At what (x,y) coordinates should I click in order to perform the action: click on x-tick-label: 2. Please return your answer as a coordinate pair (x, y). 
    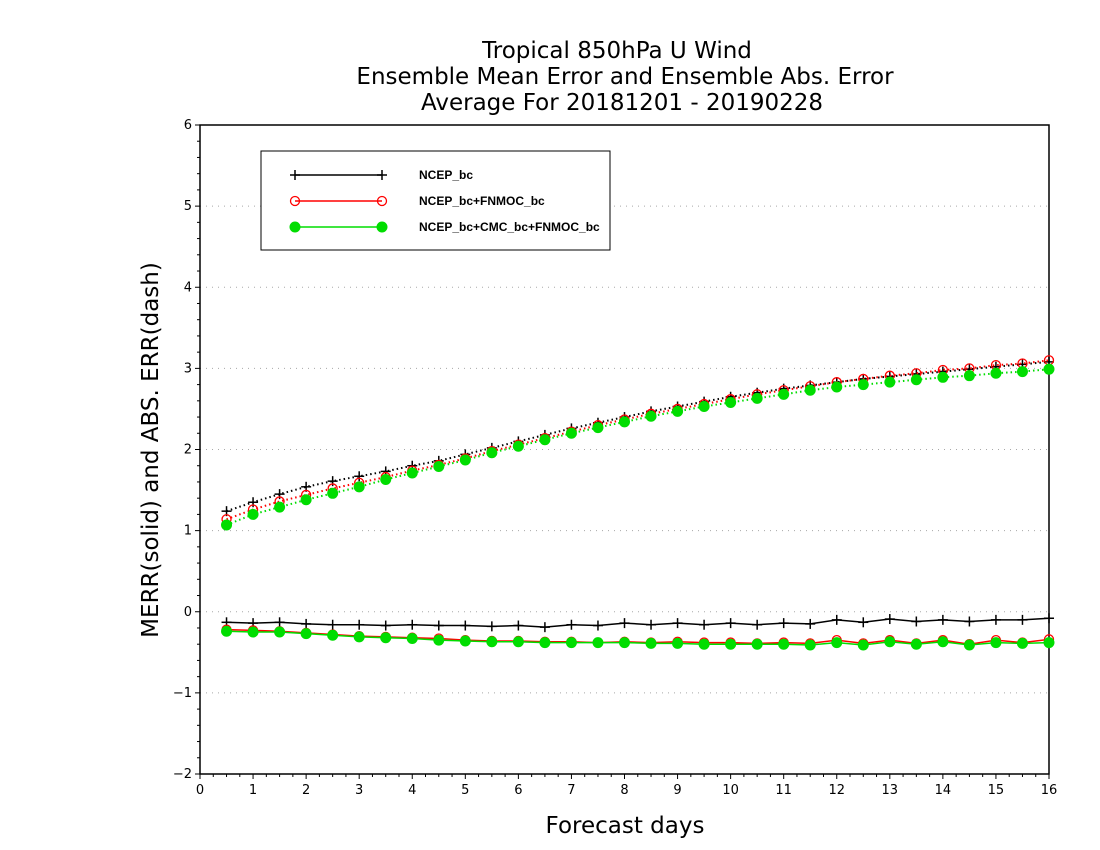
    Looking at the image, I should click on (306, 790).